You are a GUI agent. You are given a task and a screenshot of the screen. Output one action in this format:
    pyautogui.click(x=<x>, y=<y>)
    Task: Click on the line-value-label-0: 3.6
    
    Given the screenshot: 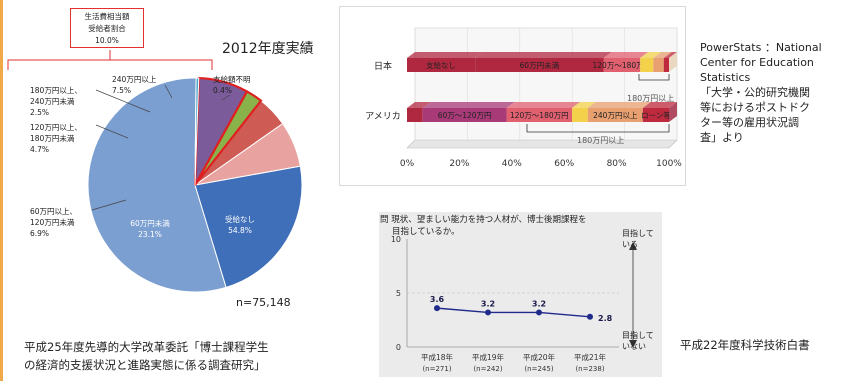 What is the action you would take?
    pyautogui.click(x=437, y=299)
    